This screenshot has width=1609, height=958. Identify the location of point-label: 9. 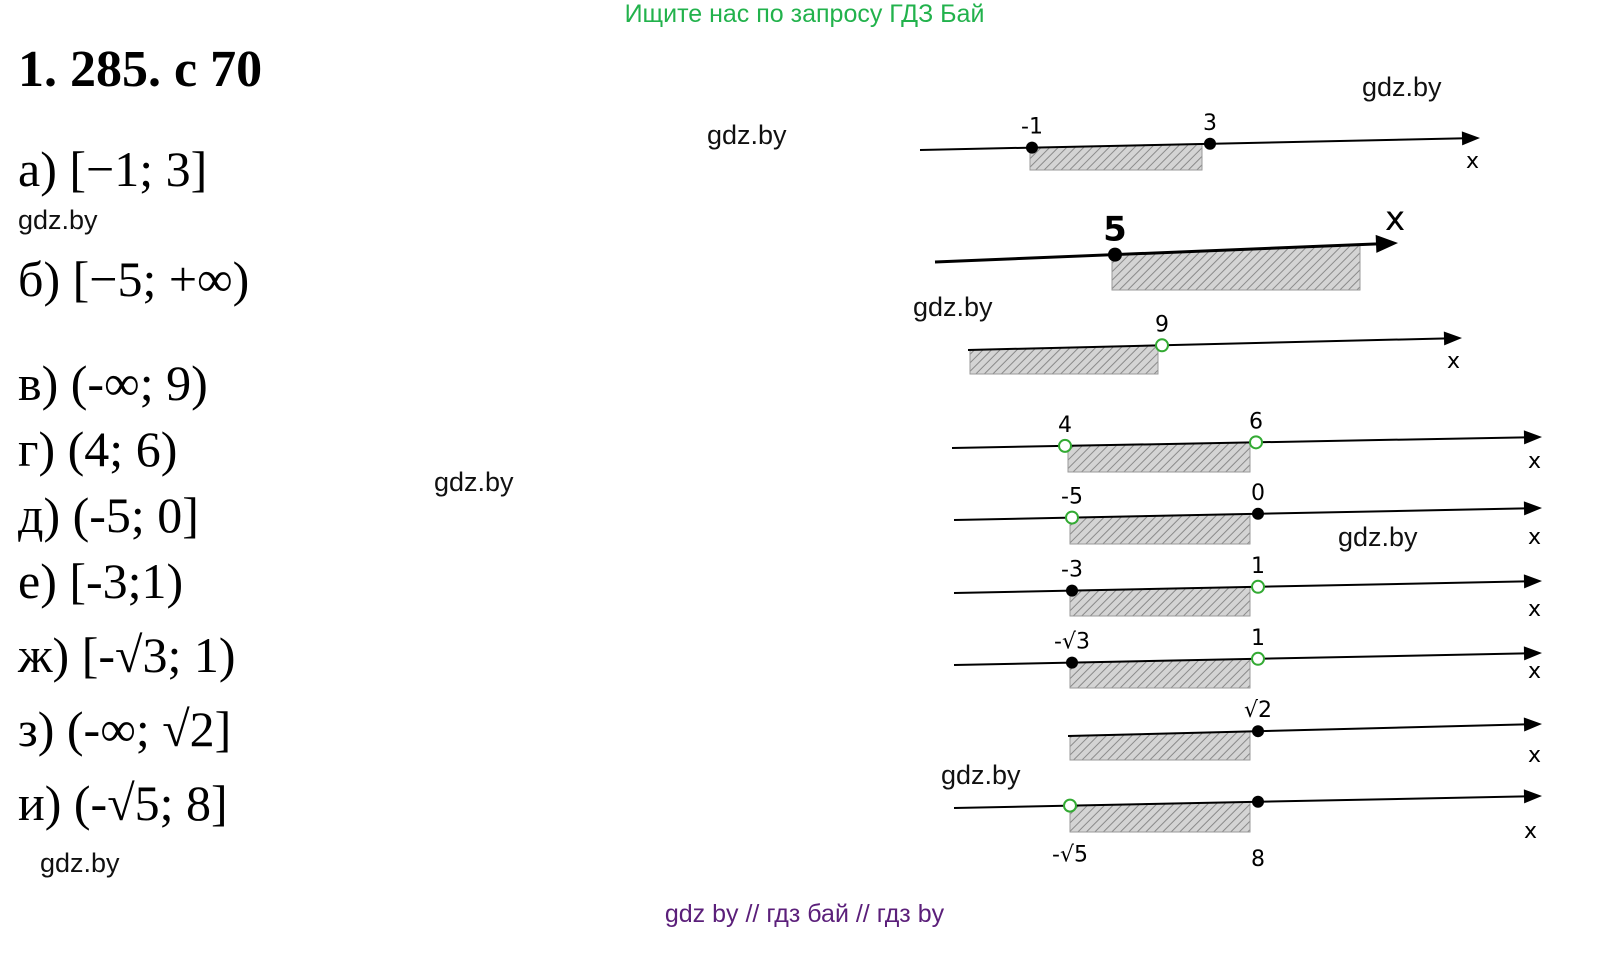
(1162, 324).